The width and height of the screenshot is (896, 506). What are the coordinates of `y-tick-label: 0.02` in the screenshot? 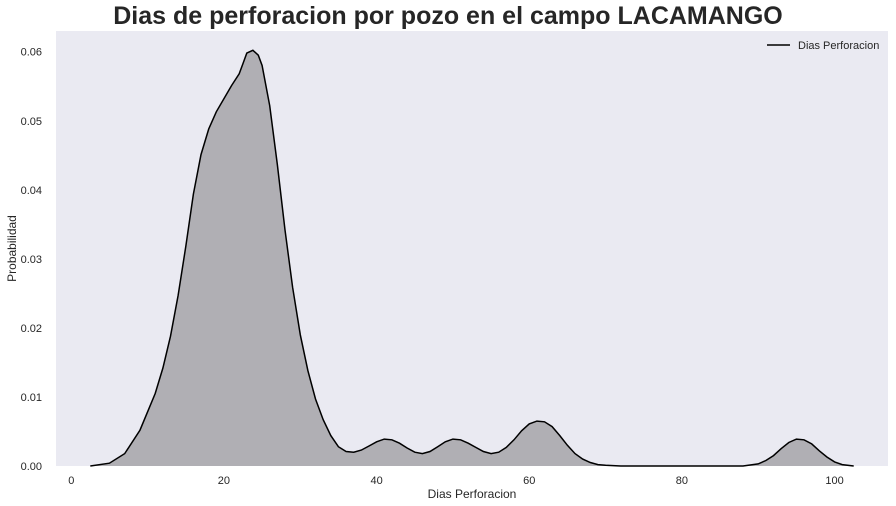 It's located at (31, 329).